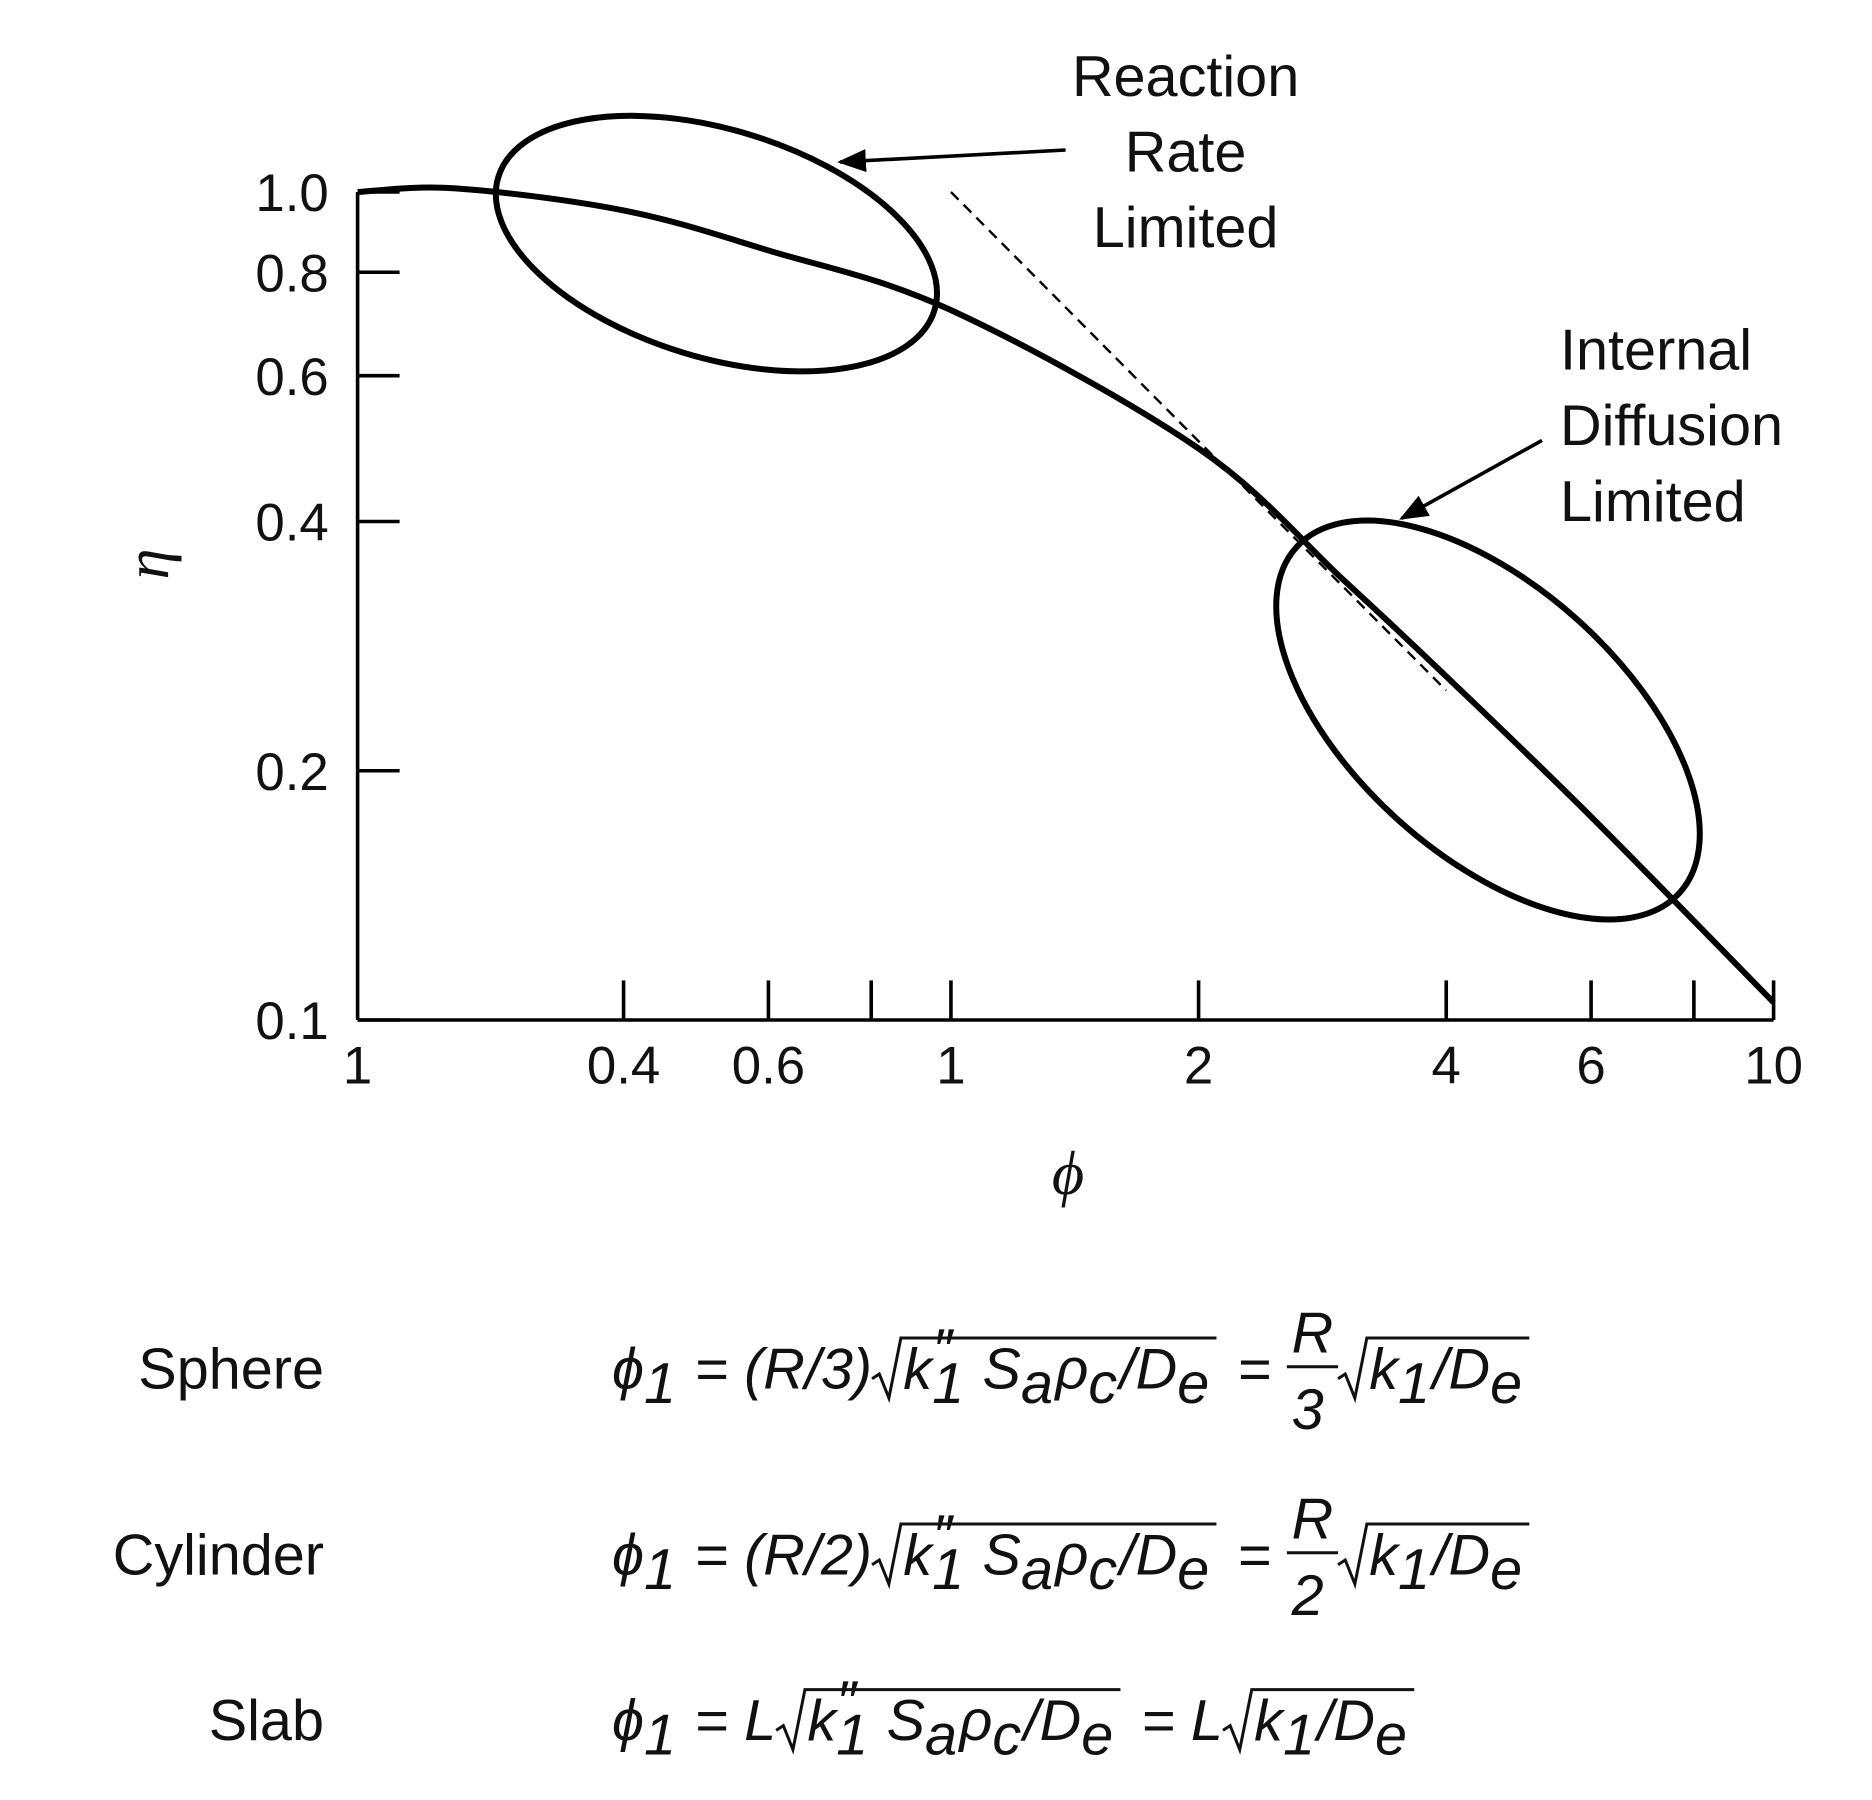  What do you see at coordinates (357, 1066) in the screenshot?
I see `x-start-label: 1` at bounding box center [357, 1066].